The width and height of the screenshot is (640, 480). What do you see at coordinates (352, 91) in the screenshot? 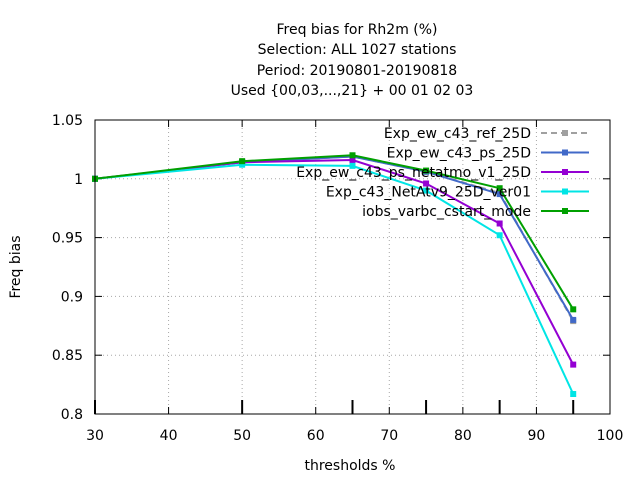
I see `title-line-4: Used {00,03,...,21} + 00 01 02 03` at bounding box center [352, 91].